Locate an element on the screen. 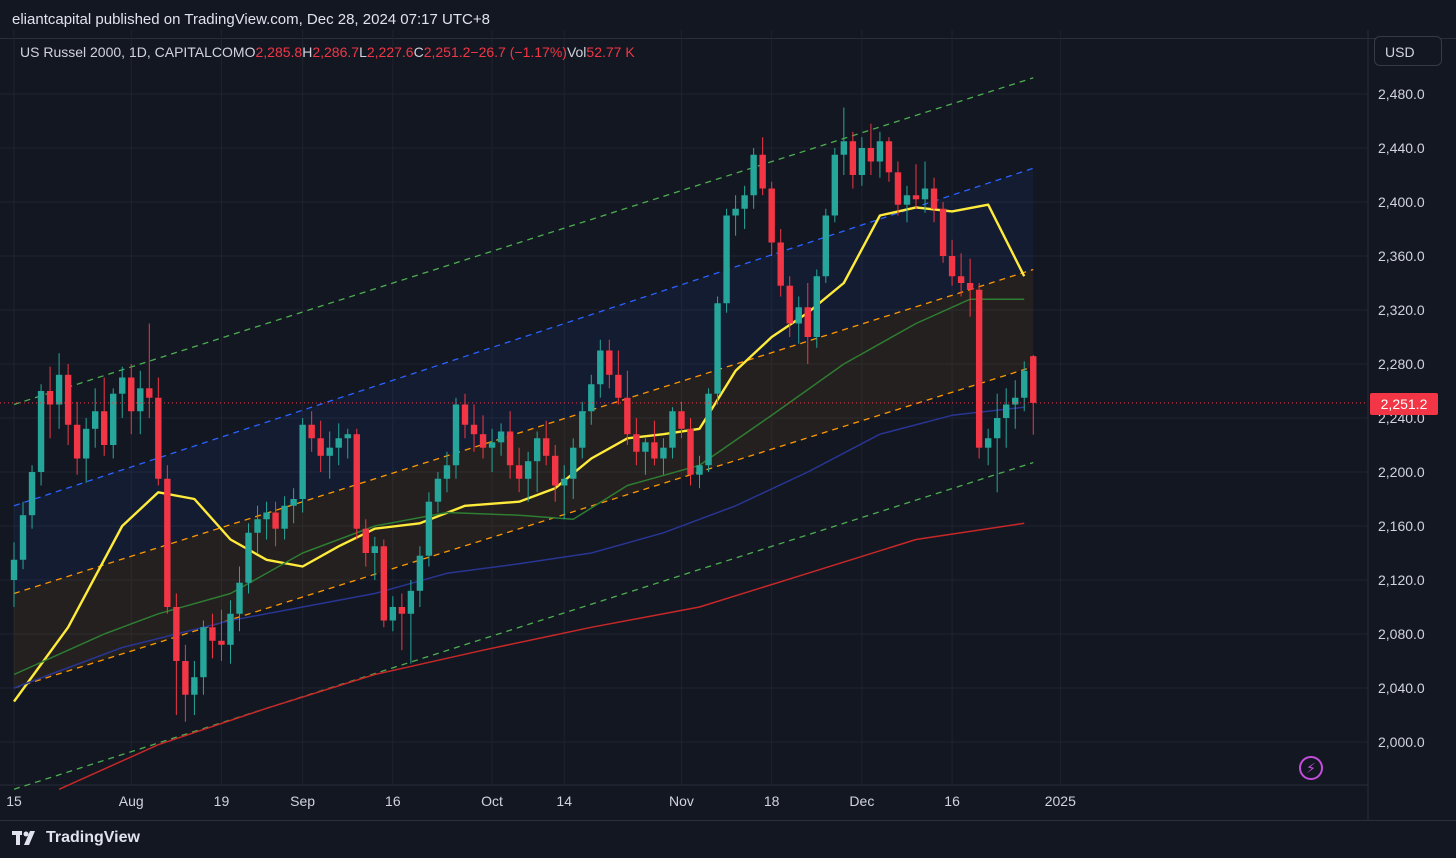 The image size is (1456, 858). lightning-icon: ⚡ is located at coordinates (1311, 768).